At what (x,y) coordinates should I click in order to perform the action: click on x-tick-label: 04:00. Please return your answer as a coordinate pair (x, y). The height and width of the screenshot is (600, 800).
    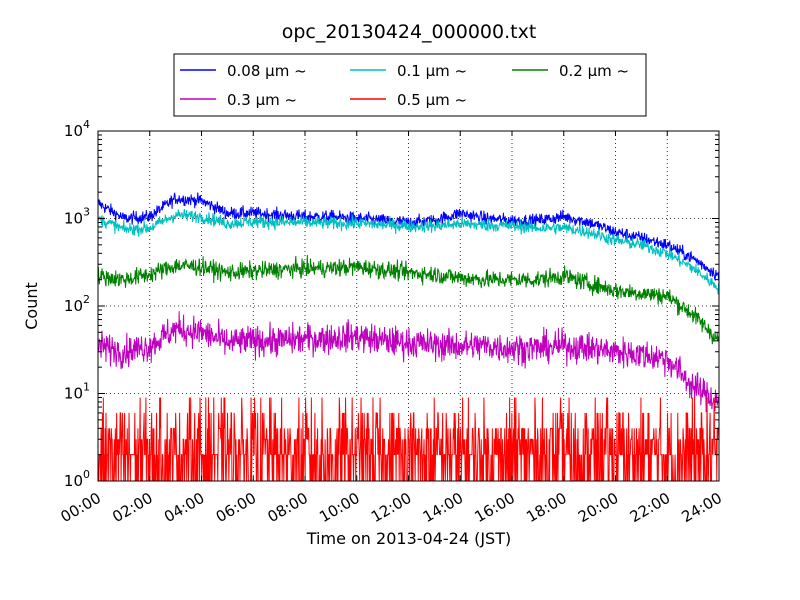
    Looking at the image, I should click on (184, 507).